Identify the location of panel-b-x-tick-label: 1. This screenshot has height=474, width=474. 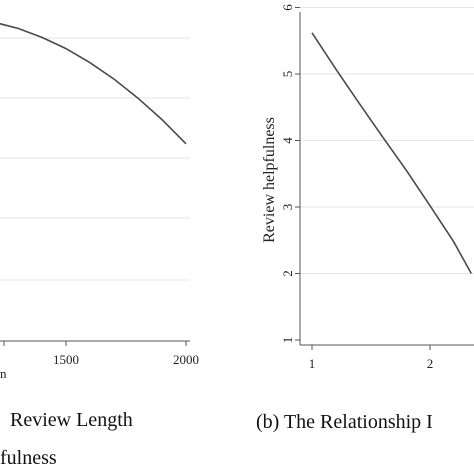
(312, 363).